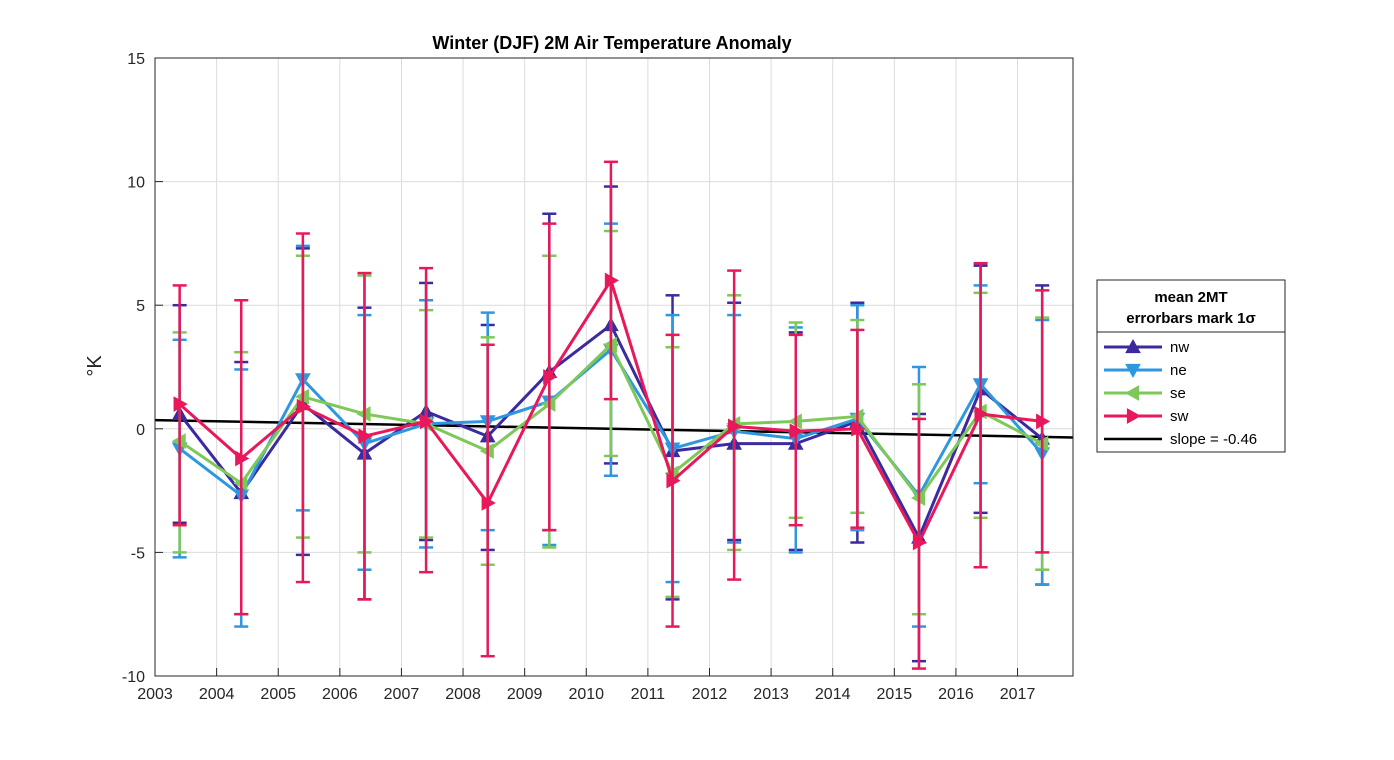 The height and width of the screenshot is (760, 1394). Describe the element at coordinates (142, 368) in the screenshot. I see `y-axis-ticks: -10 -5 0 5 10 15` at that location.